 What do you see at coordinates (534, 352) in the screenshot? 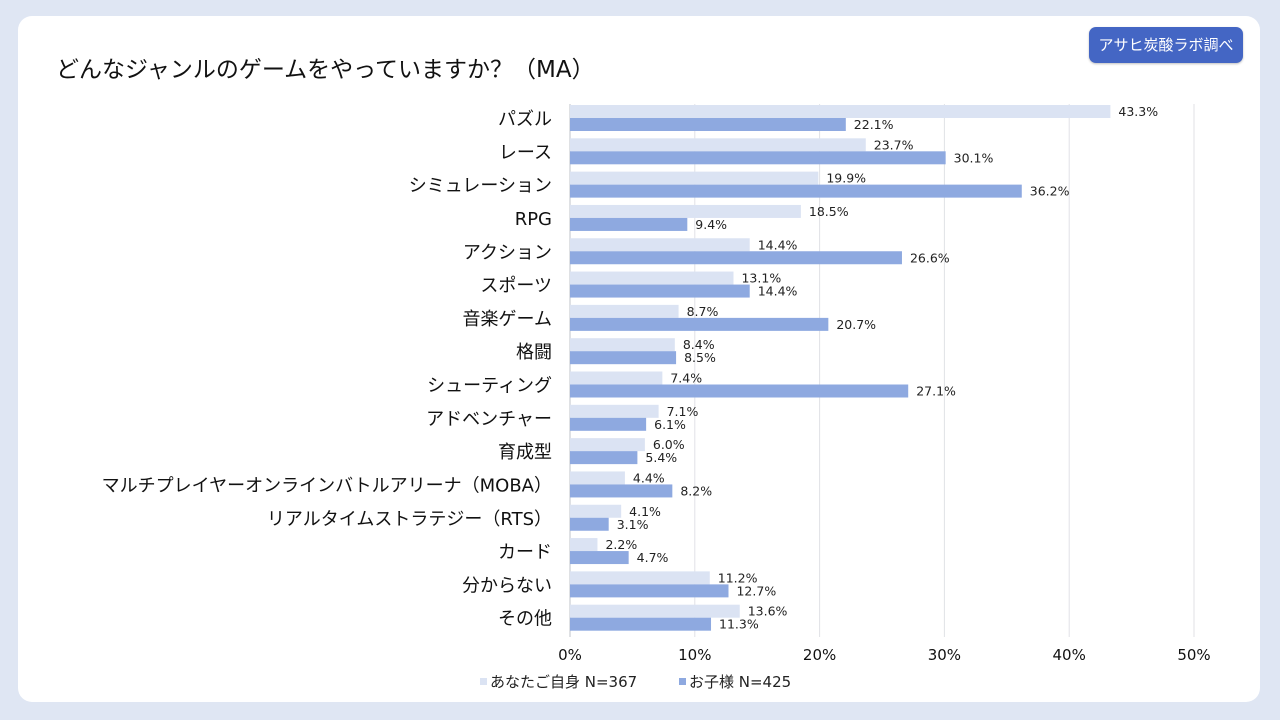
I see `category-label: 格闘` at bounding box center [534, 352].